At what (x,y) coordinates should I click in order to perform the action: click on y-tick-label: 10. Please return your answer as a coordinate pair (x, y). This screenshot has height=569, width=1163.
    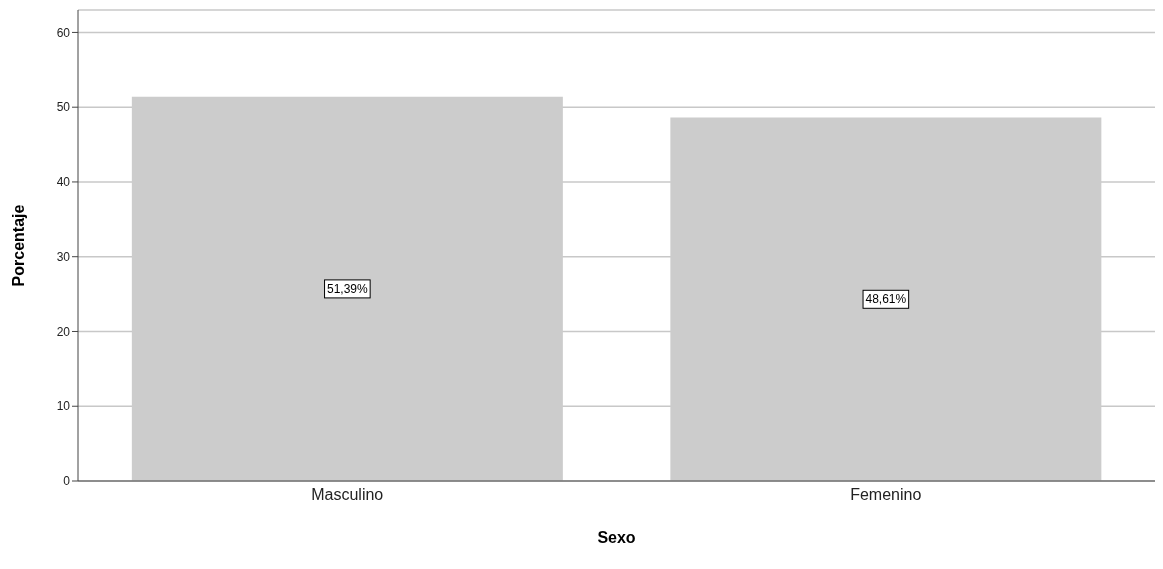
    Looking at the image, I should click on (63, 406).